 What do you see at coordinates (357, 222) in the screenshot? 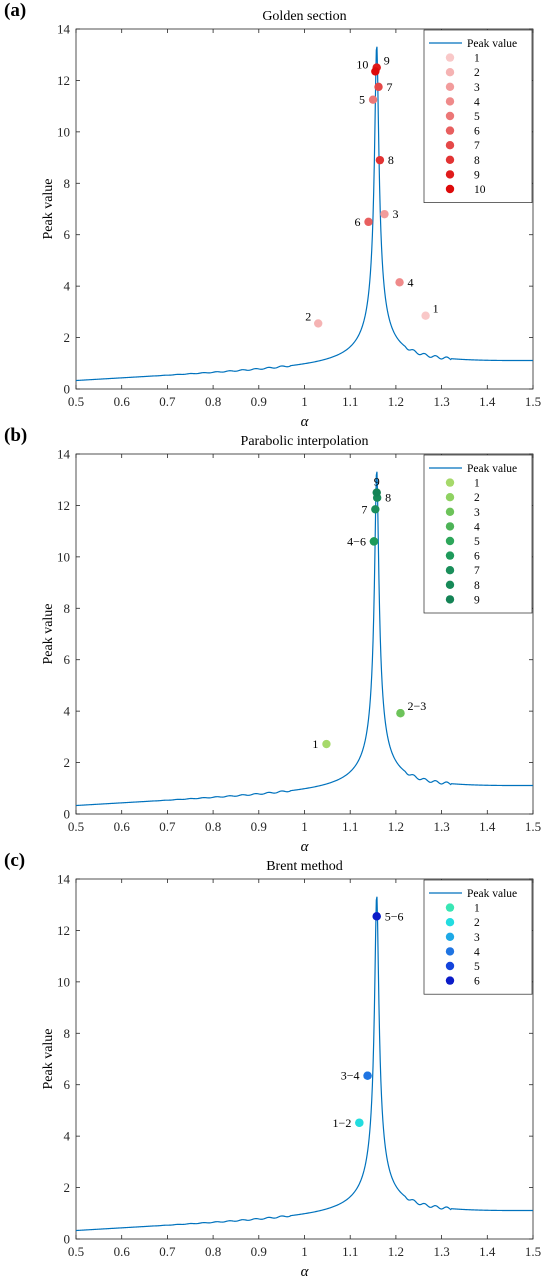
I see `data-label: 6` at bounding box center [357, 222].